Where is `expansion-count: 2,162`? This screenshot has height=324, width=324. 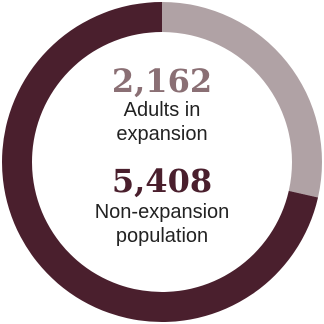 expansion-count: 2,162 is located at coordinates (162, 81).